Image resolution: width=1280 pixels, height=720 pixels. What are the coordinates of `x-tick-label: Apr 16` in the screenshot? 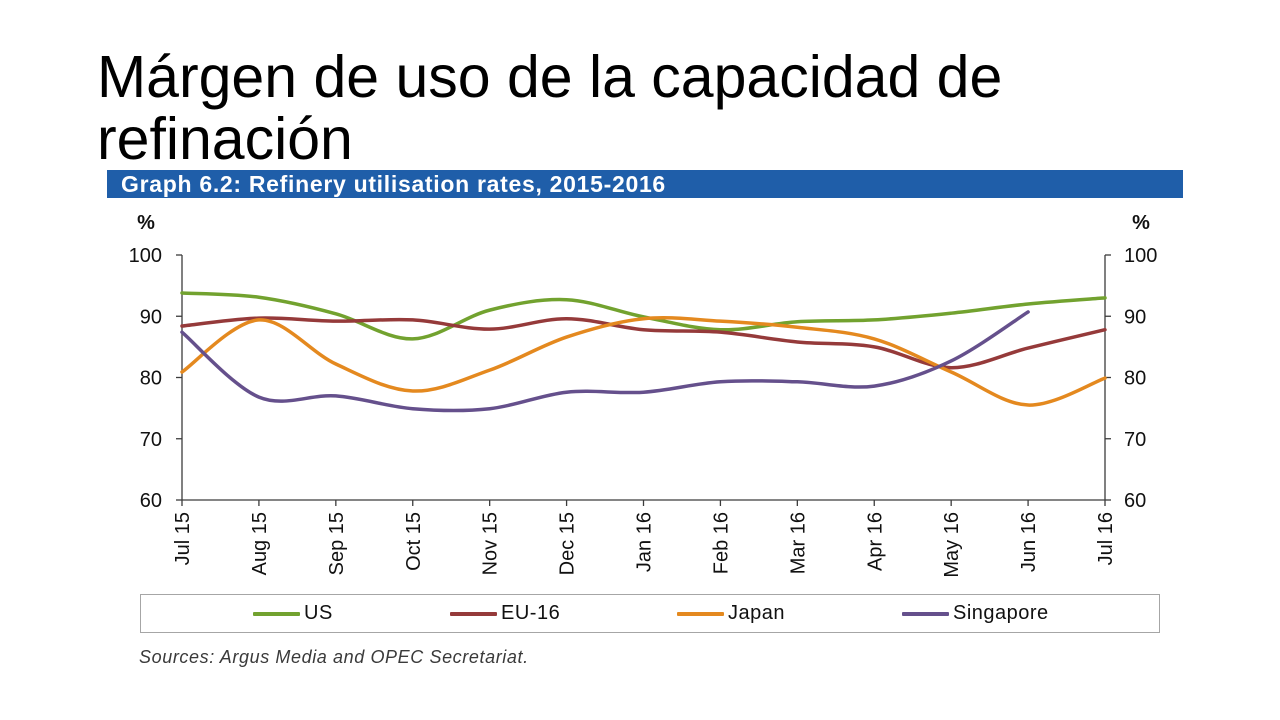 It's located at (875, 541).